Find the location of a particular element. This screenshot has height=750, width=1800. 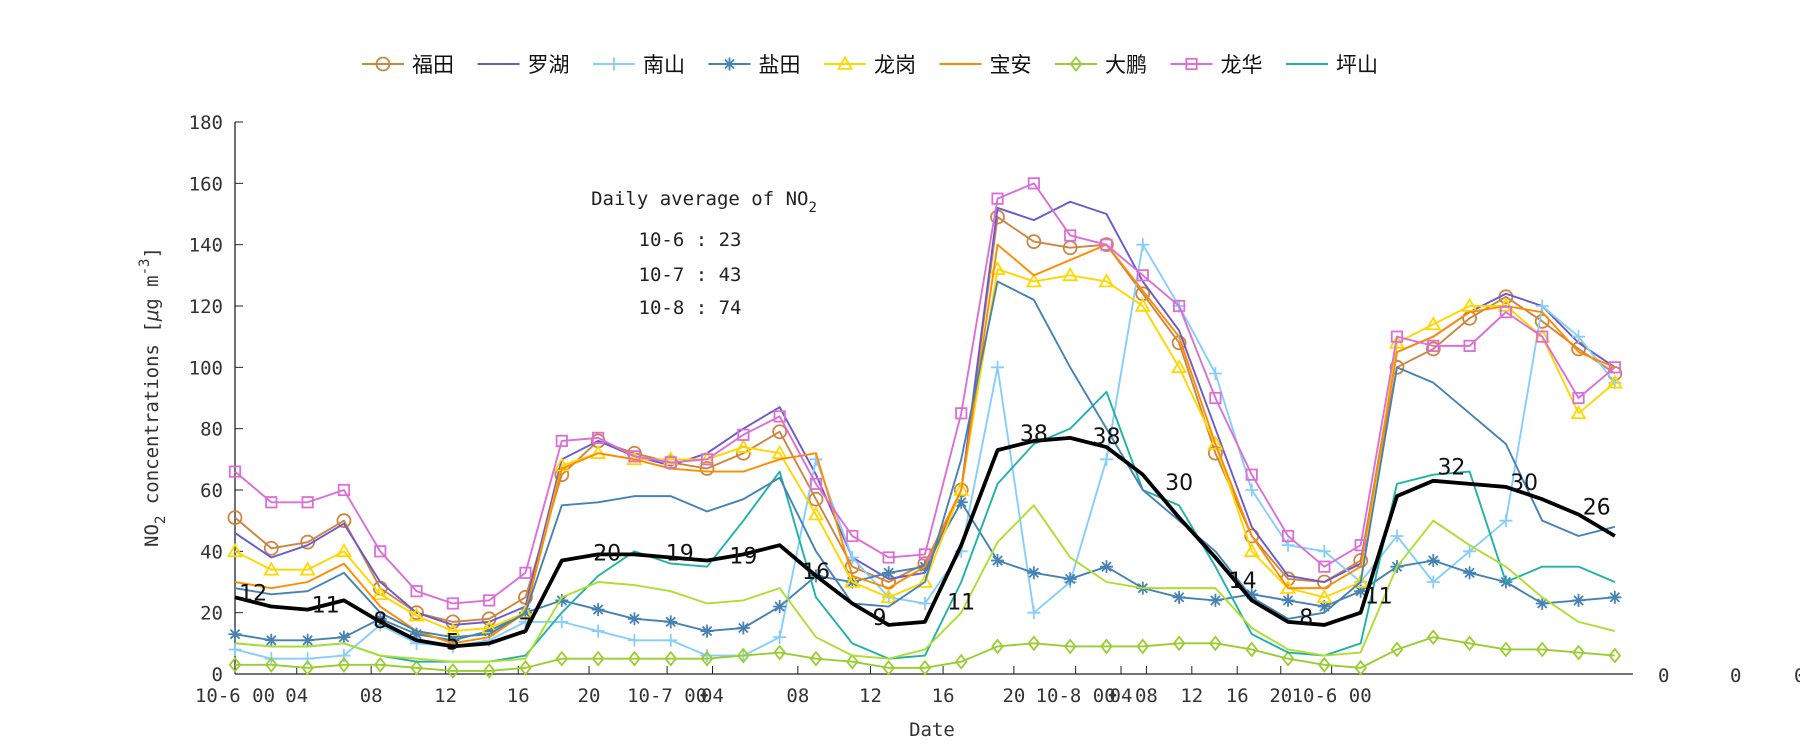

y-tick-label: 0 is located at coordinates (217, 675).